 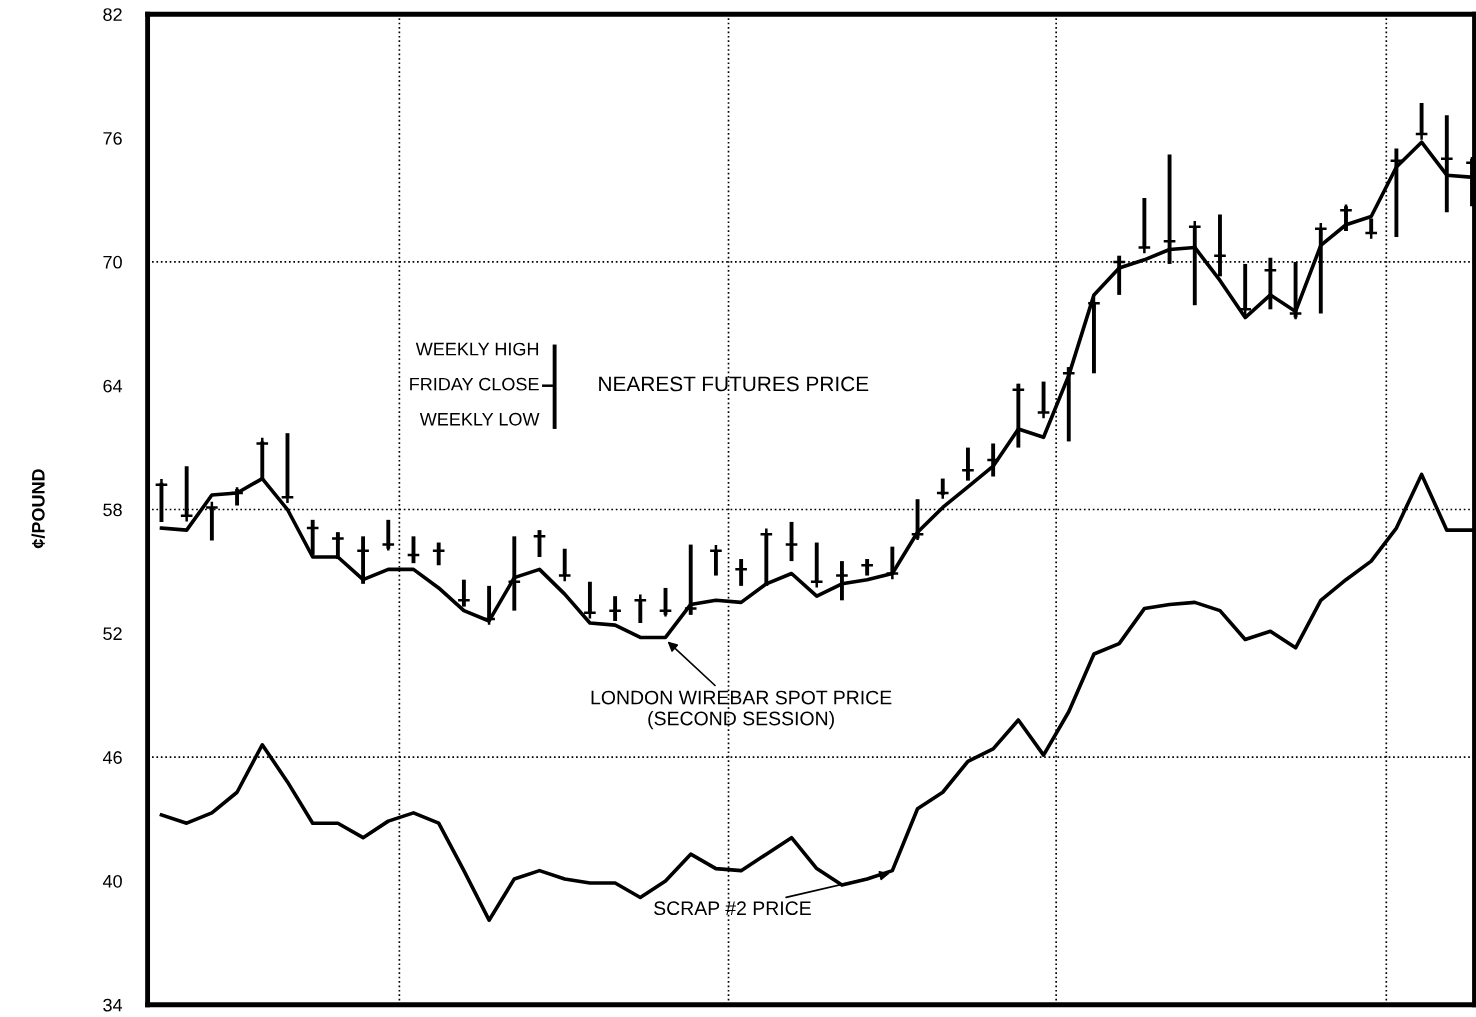 I want to click on annotation: WEEKLY LOW, so click(x=479, y=419).